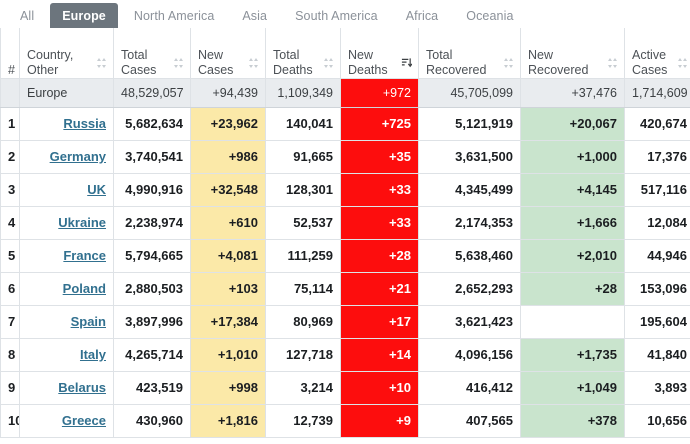 The height and width of the screenshot is (444, 690). I want to click on tab-south-america: South America, so click(336, 15).